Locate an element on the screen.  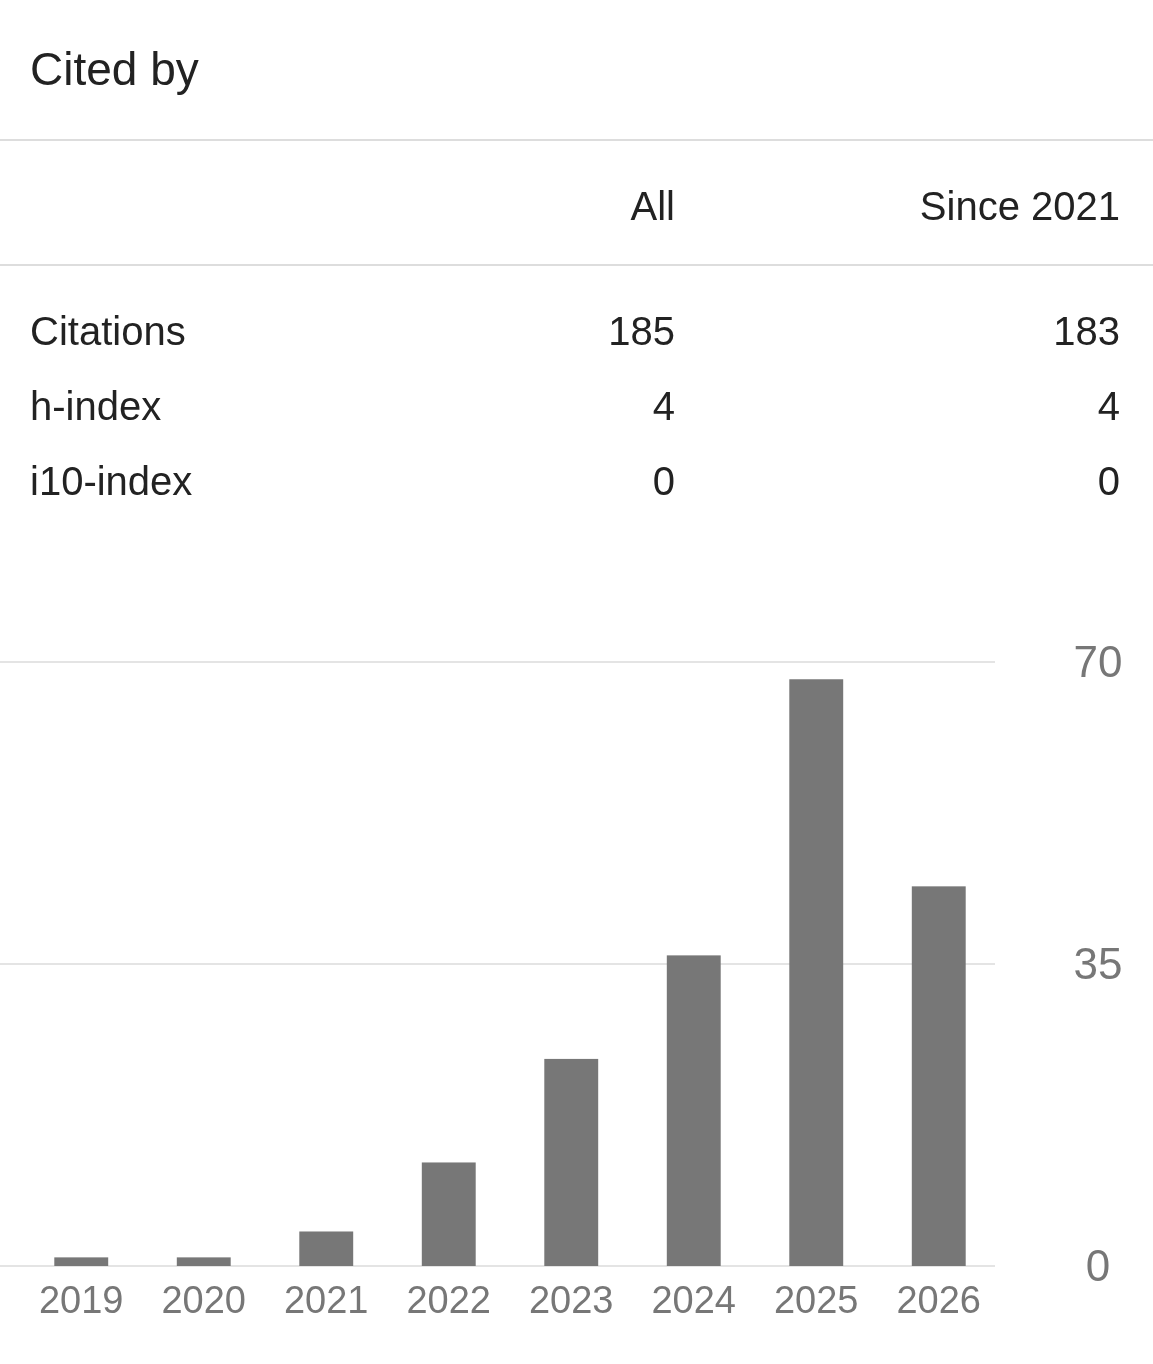
category-label: All is located at coordinates (652, 206).